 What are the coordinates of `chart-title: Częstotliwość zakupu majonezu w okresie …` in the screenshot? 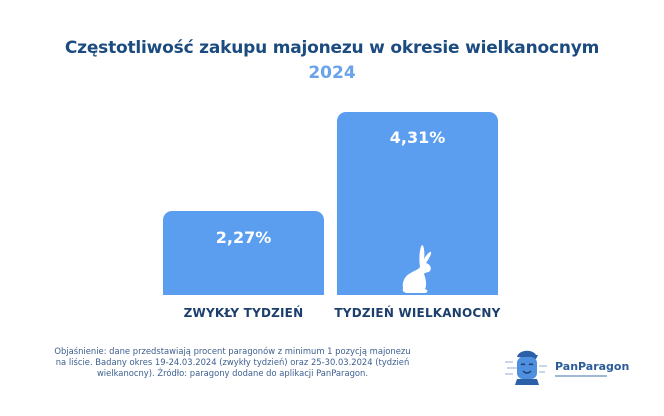 It's located at (332, 48).